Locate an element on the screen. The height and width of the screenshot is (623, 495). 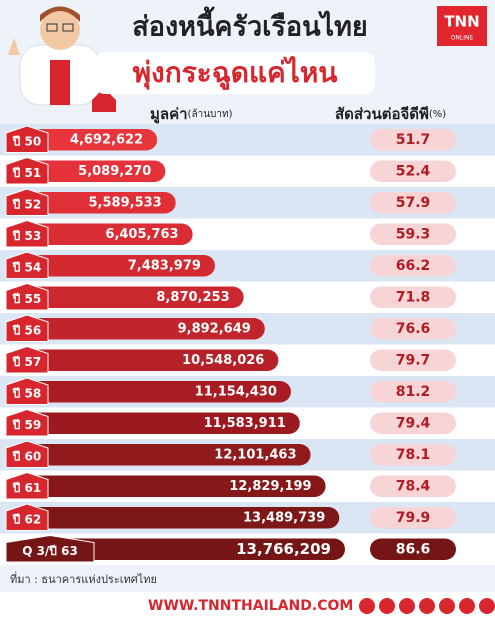
bar-label: 12,101,463 is located at coordinates (255, 454).